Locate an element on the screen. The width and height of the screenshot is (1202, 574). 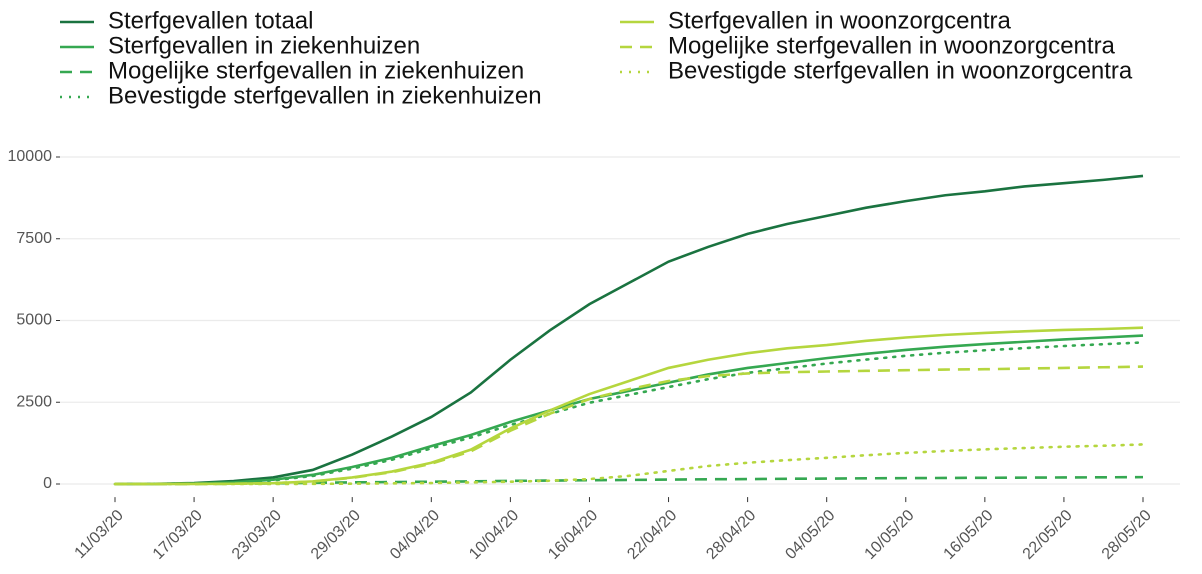
y-tick-label: 7500 is located at coordinates (34, 238).